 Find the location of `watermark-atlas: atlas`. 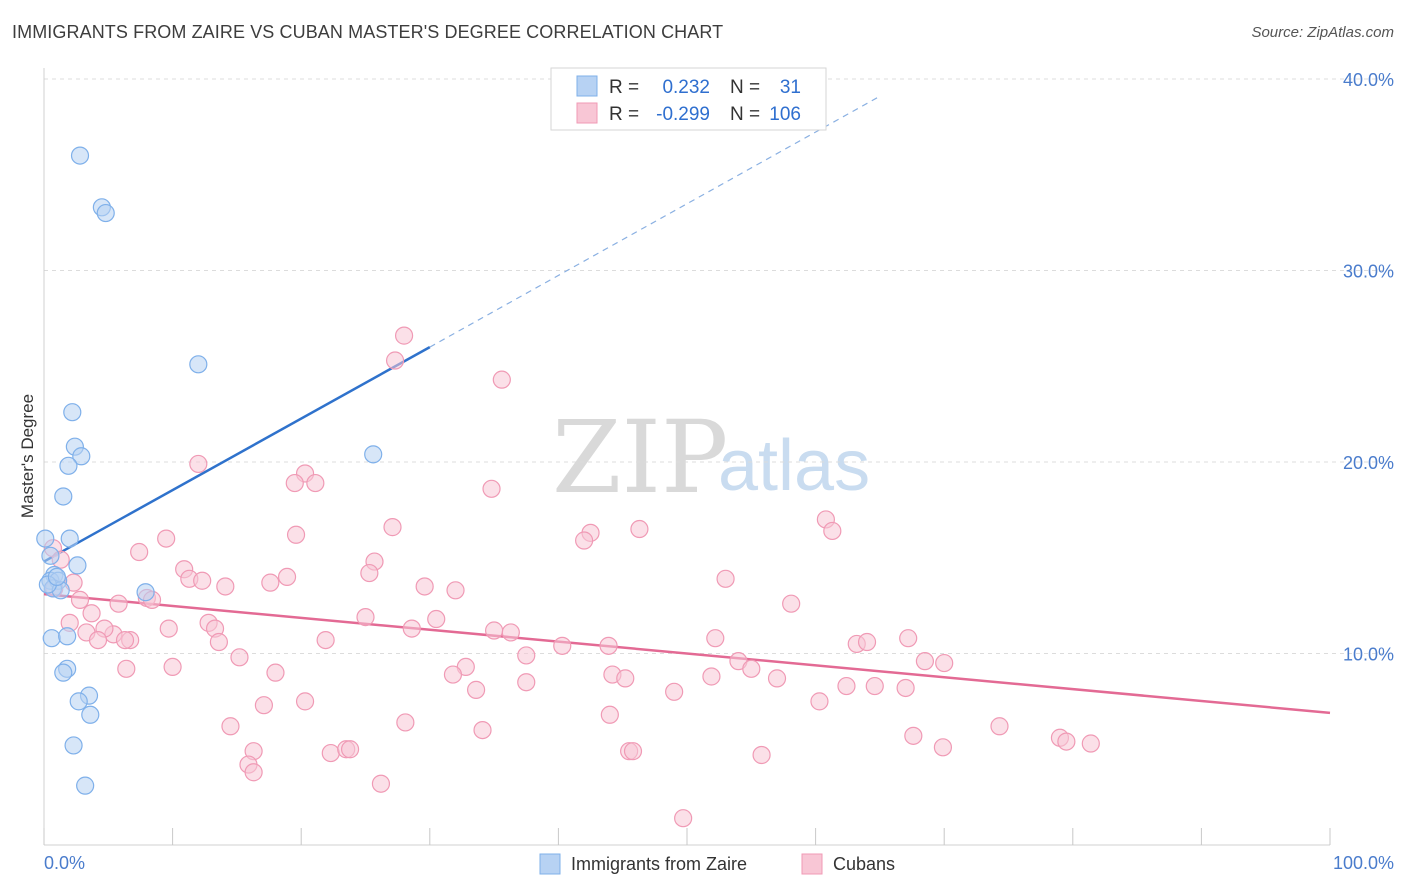

watermark-atlas: atlas is located at coordinates (794, 466).